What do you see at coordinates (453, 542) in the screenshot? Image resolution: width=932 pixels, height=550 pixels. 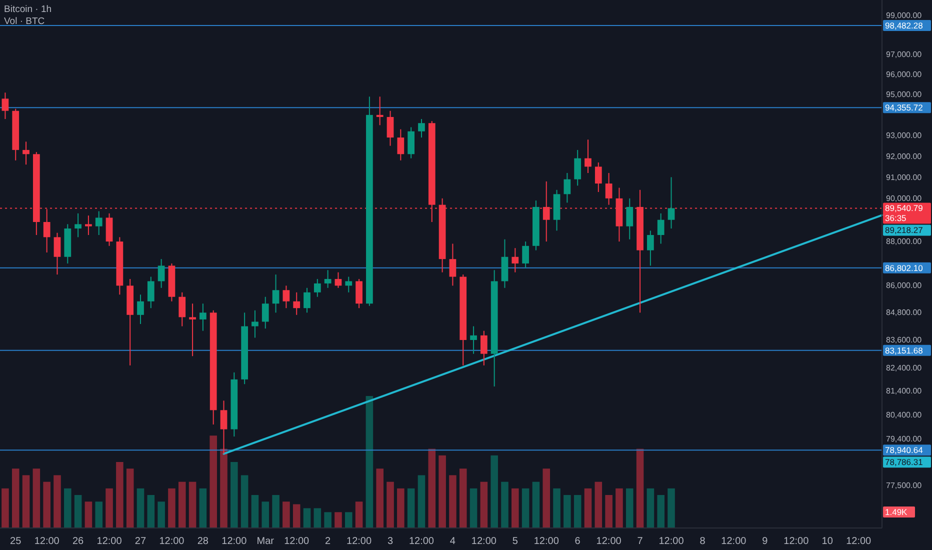 I see `x-tick-label: 4` at bounding box center [453, 542].